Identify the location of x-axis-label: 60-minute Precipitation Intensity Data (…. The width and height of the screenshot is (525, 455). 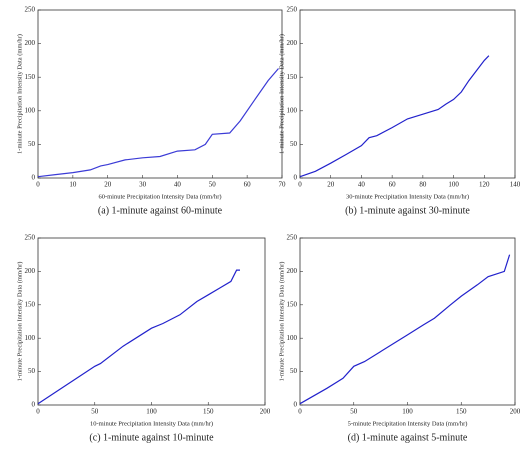
(159, 196).